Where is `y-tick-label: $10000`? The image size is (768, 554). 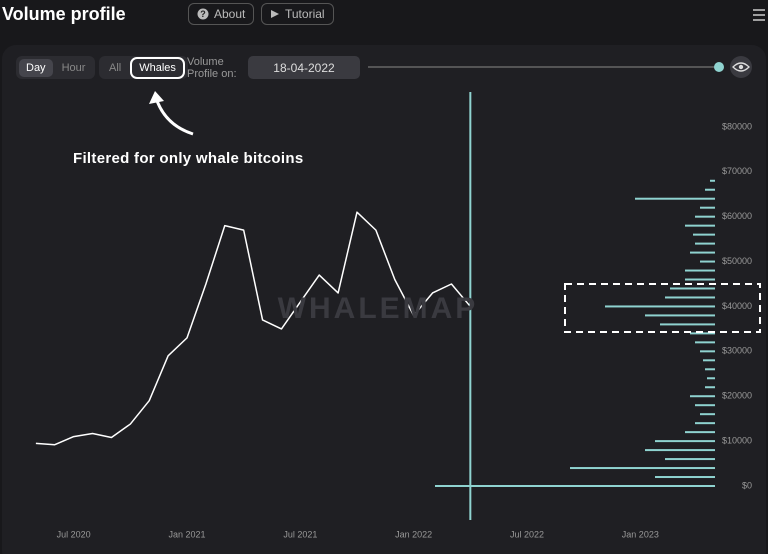
y-tick-label: $10000 is located at coordinates (737, 440).